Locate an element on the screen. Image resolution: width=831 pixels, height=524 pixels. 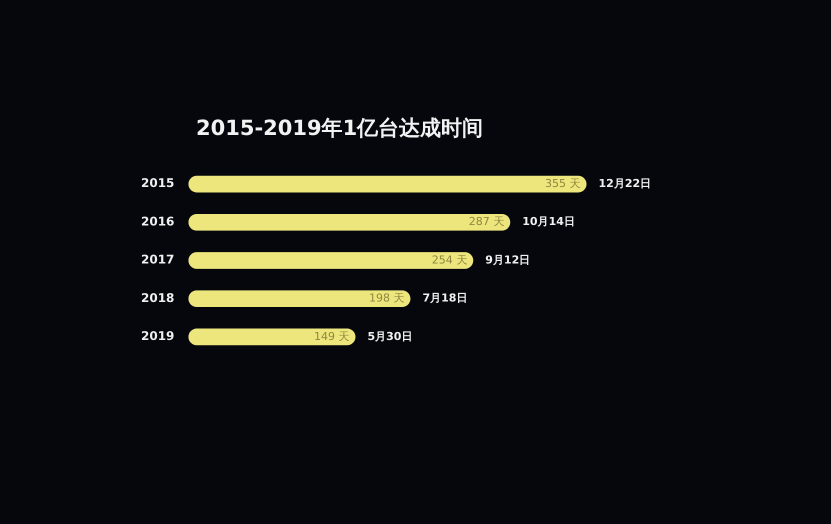
annotation: 7月18日 is located at coordinates (445, 298).